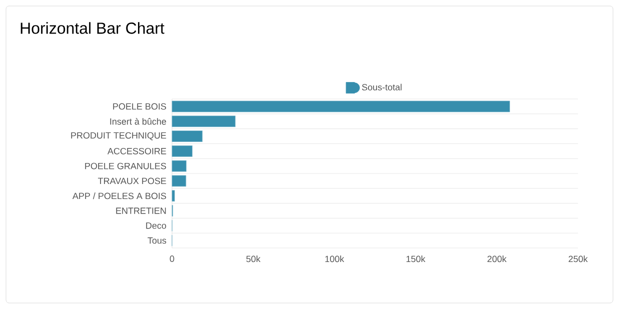 This screenshot has height=310, width=621. What do you see at coordinates (136, 151) in the screenshot?
I see `y-tick-label: ACCESSOIRE` at bounding box center [136, 151].